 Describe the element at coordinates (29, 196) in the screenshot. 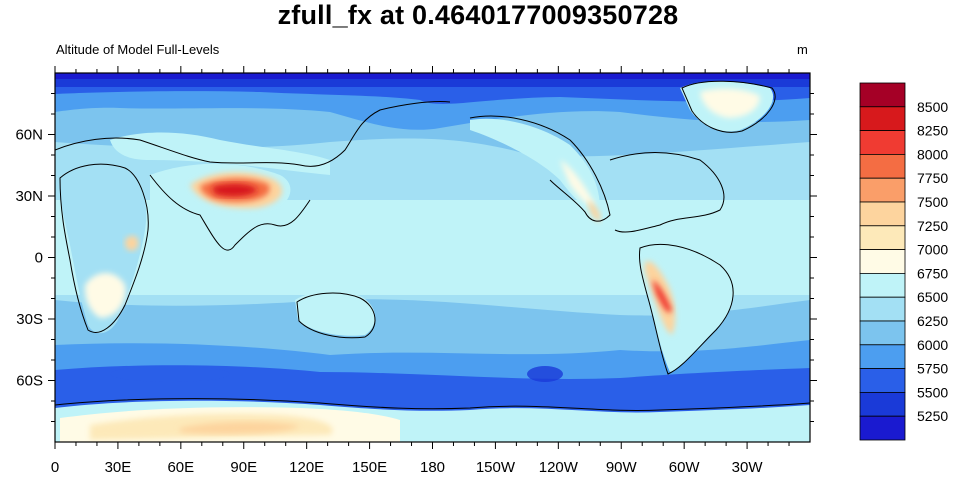

I see `lat-tick-label: 30N` at that location.